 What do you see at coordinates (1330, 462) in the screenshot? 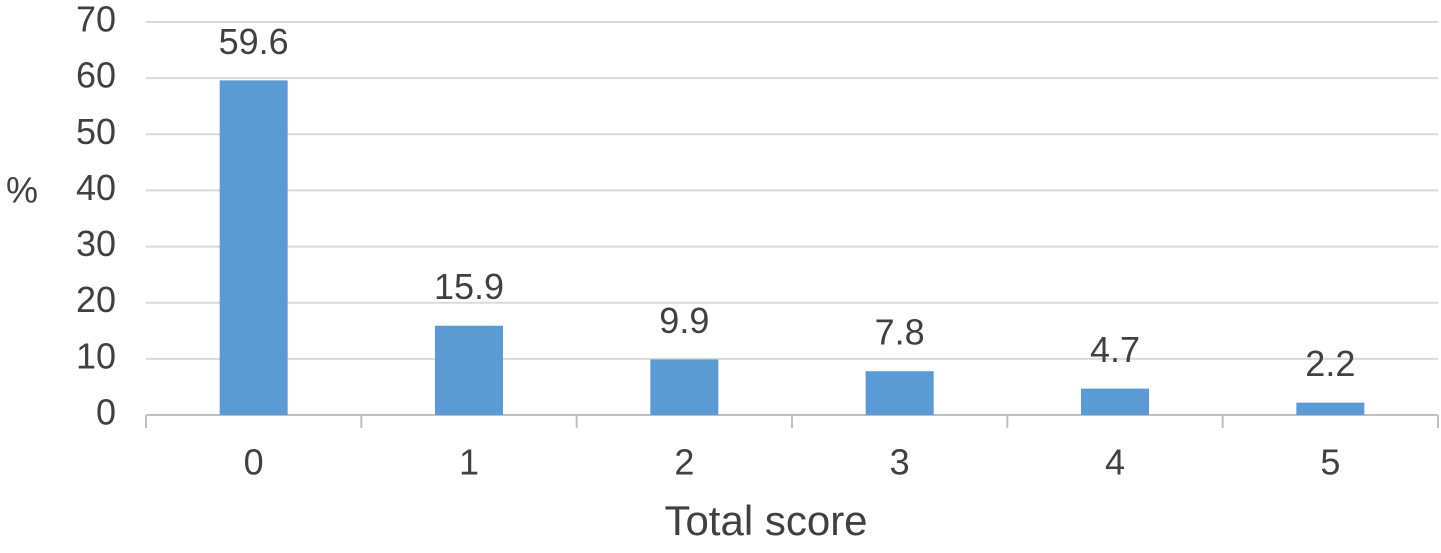
I see `x-tick-label: 5` at bounding box center [1330, 462].